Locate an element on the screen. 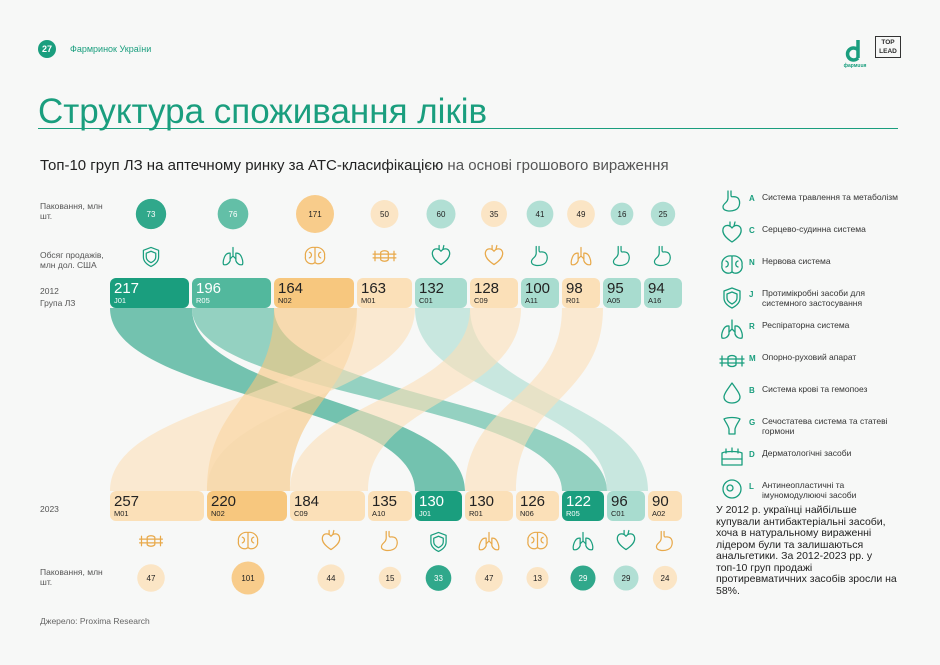 Image resolution: width=940 pixels, height=665 pixels. legend-code: N is located at coordinates (752, 262).